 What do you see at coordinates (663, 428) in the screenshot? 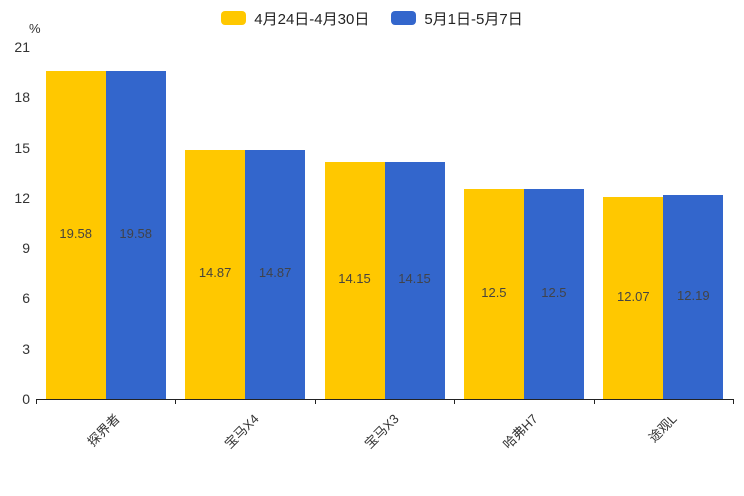
I see `x-axis-category-label: 途观L` at bounding box center [663, 428].